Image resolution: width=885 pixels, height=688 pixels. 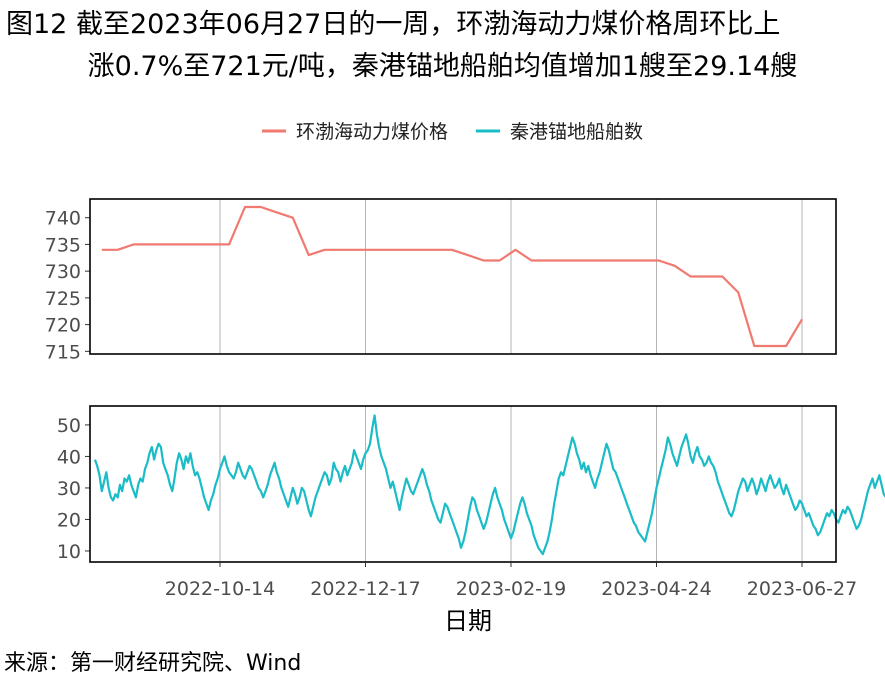 What do you see at coordinates (63, 219) in the screenshot?
I see `price-ytick-label: 740` at bounding box center [63, 219].